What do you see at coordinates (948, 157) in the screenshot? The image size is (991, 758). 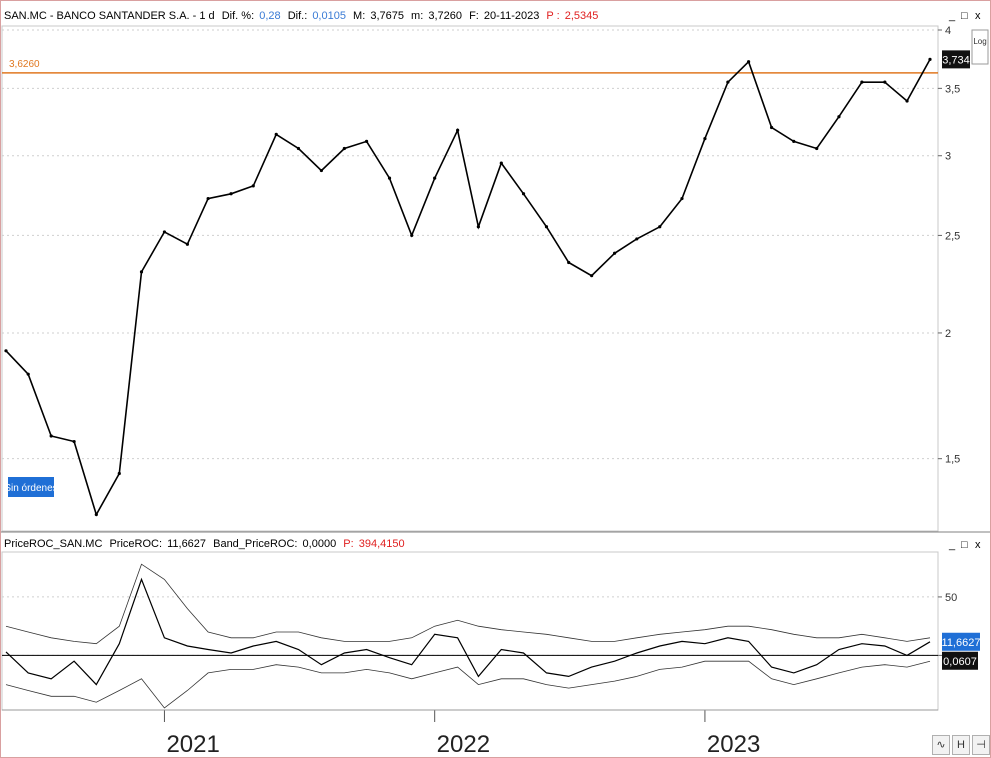 I see `price-tick-label: 3` at bounding box center [948, 157].